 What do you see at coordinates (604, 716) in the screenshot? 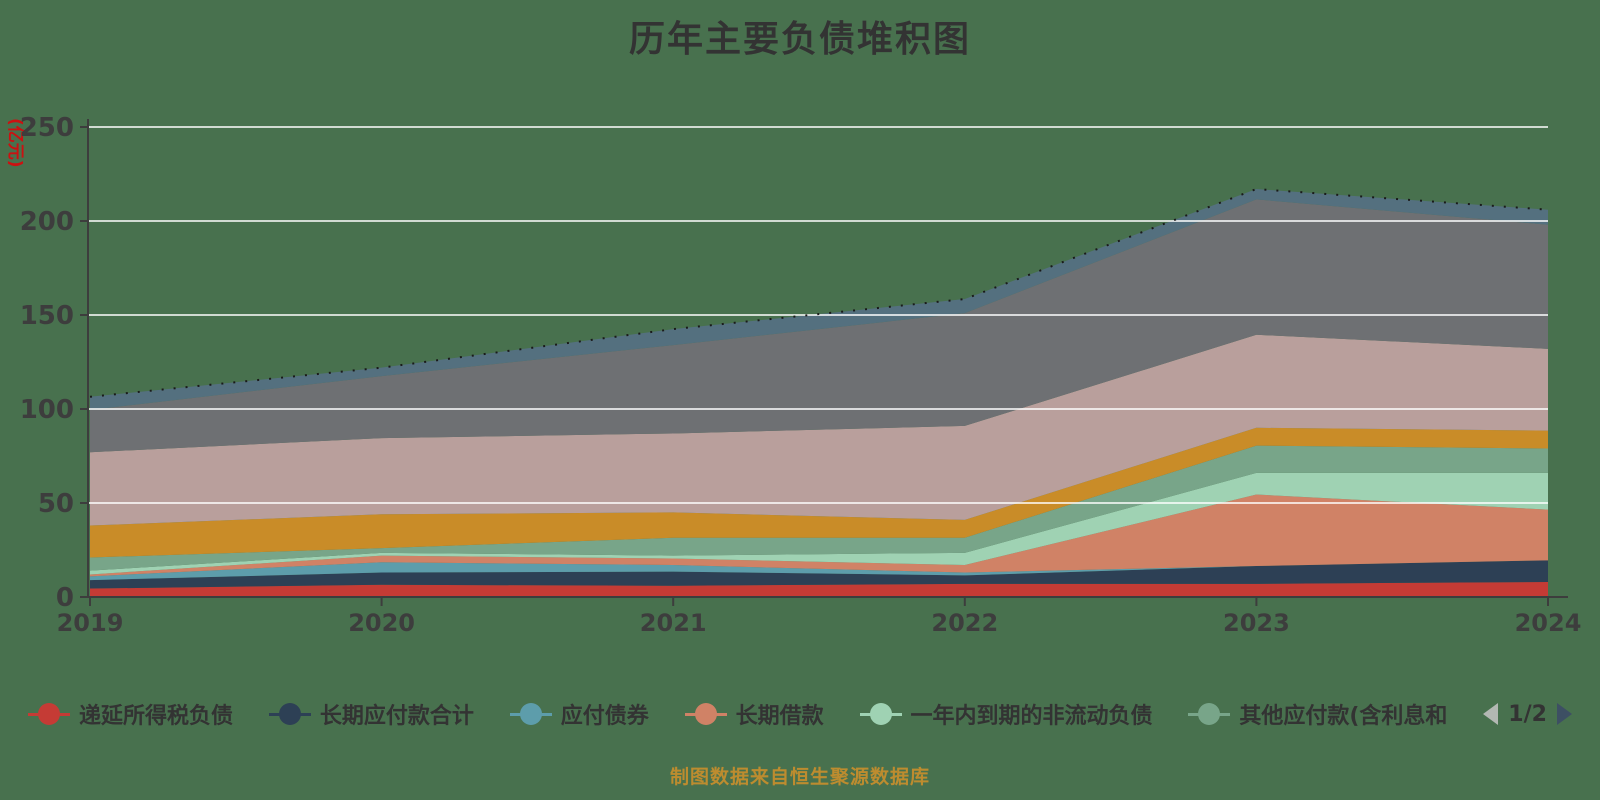
I see `legend-item-label: 应付债券` at bounding box center [604, 716].